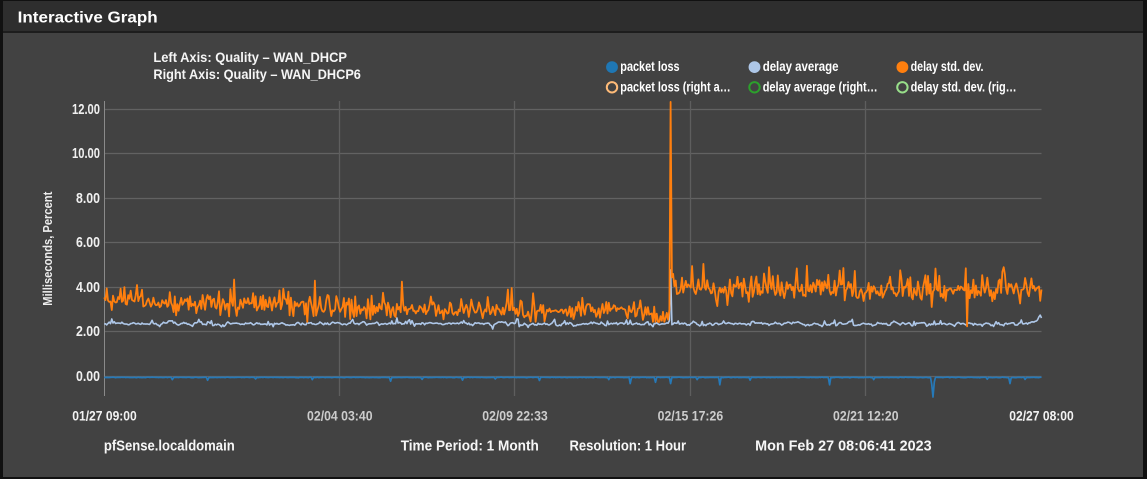 The width and height of the screenshot is (1147, 479). I want to click on svg-text: 02/27 08:00, so click(1041, 416).